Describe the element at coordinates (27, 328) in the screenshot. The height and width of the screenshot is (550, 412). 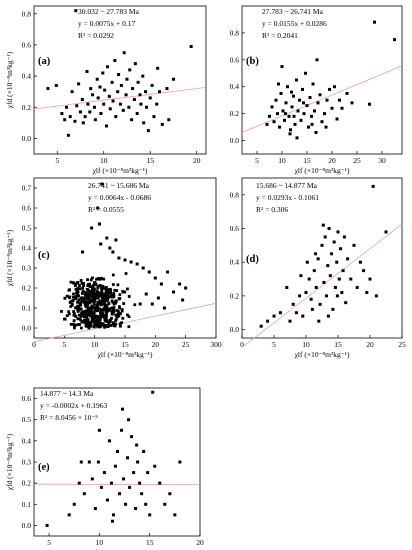
I see `y-tick-label: 0.0` at that location.